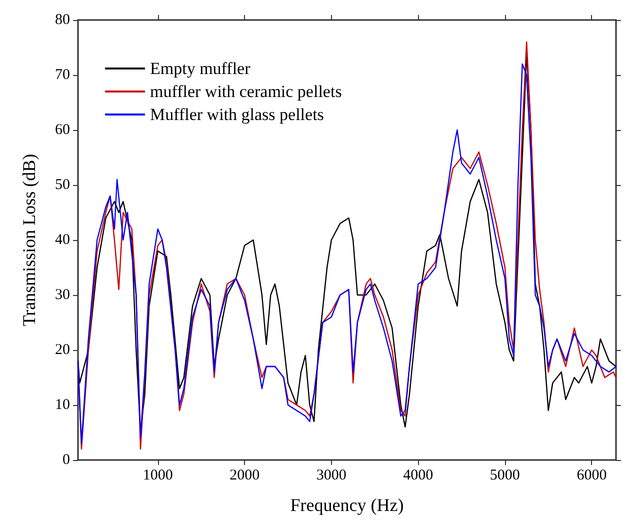 The width and height of the screenshot is (633, 524). I want to click on y-tick-label: 10, so click(62, 405).